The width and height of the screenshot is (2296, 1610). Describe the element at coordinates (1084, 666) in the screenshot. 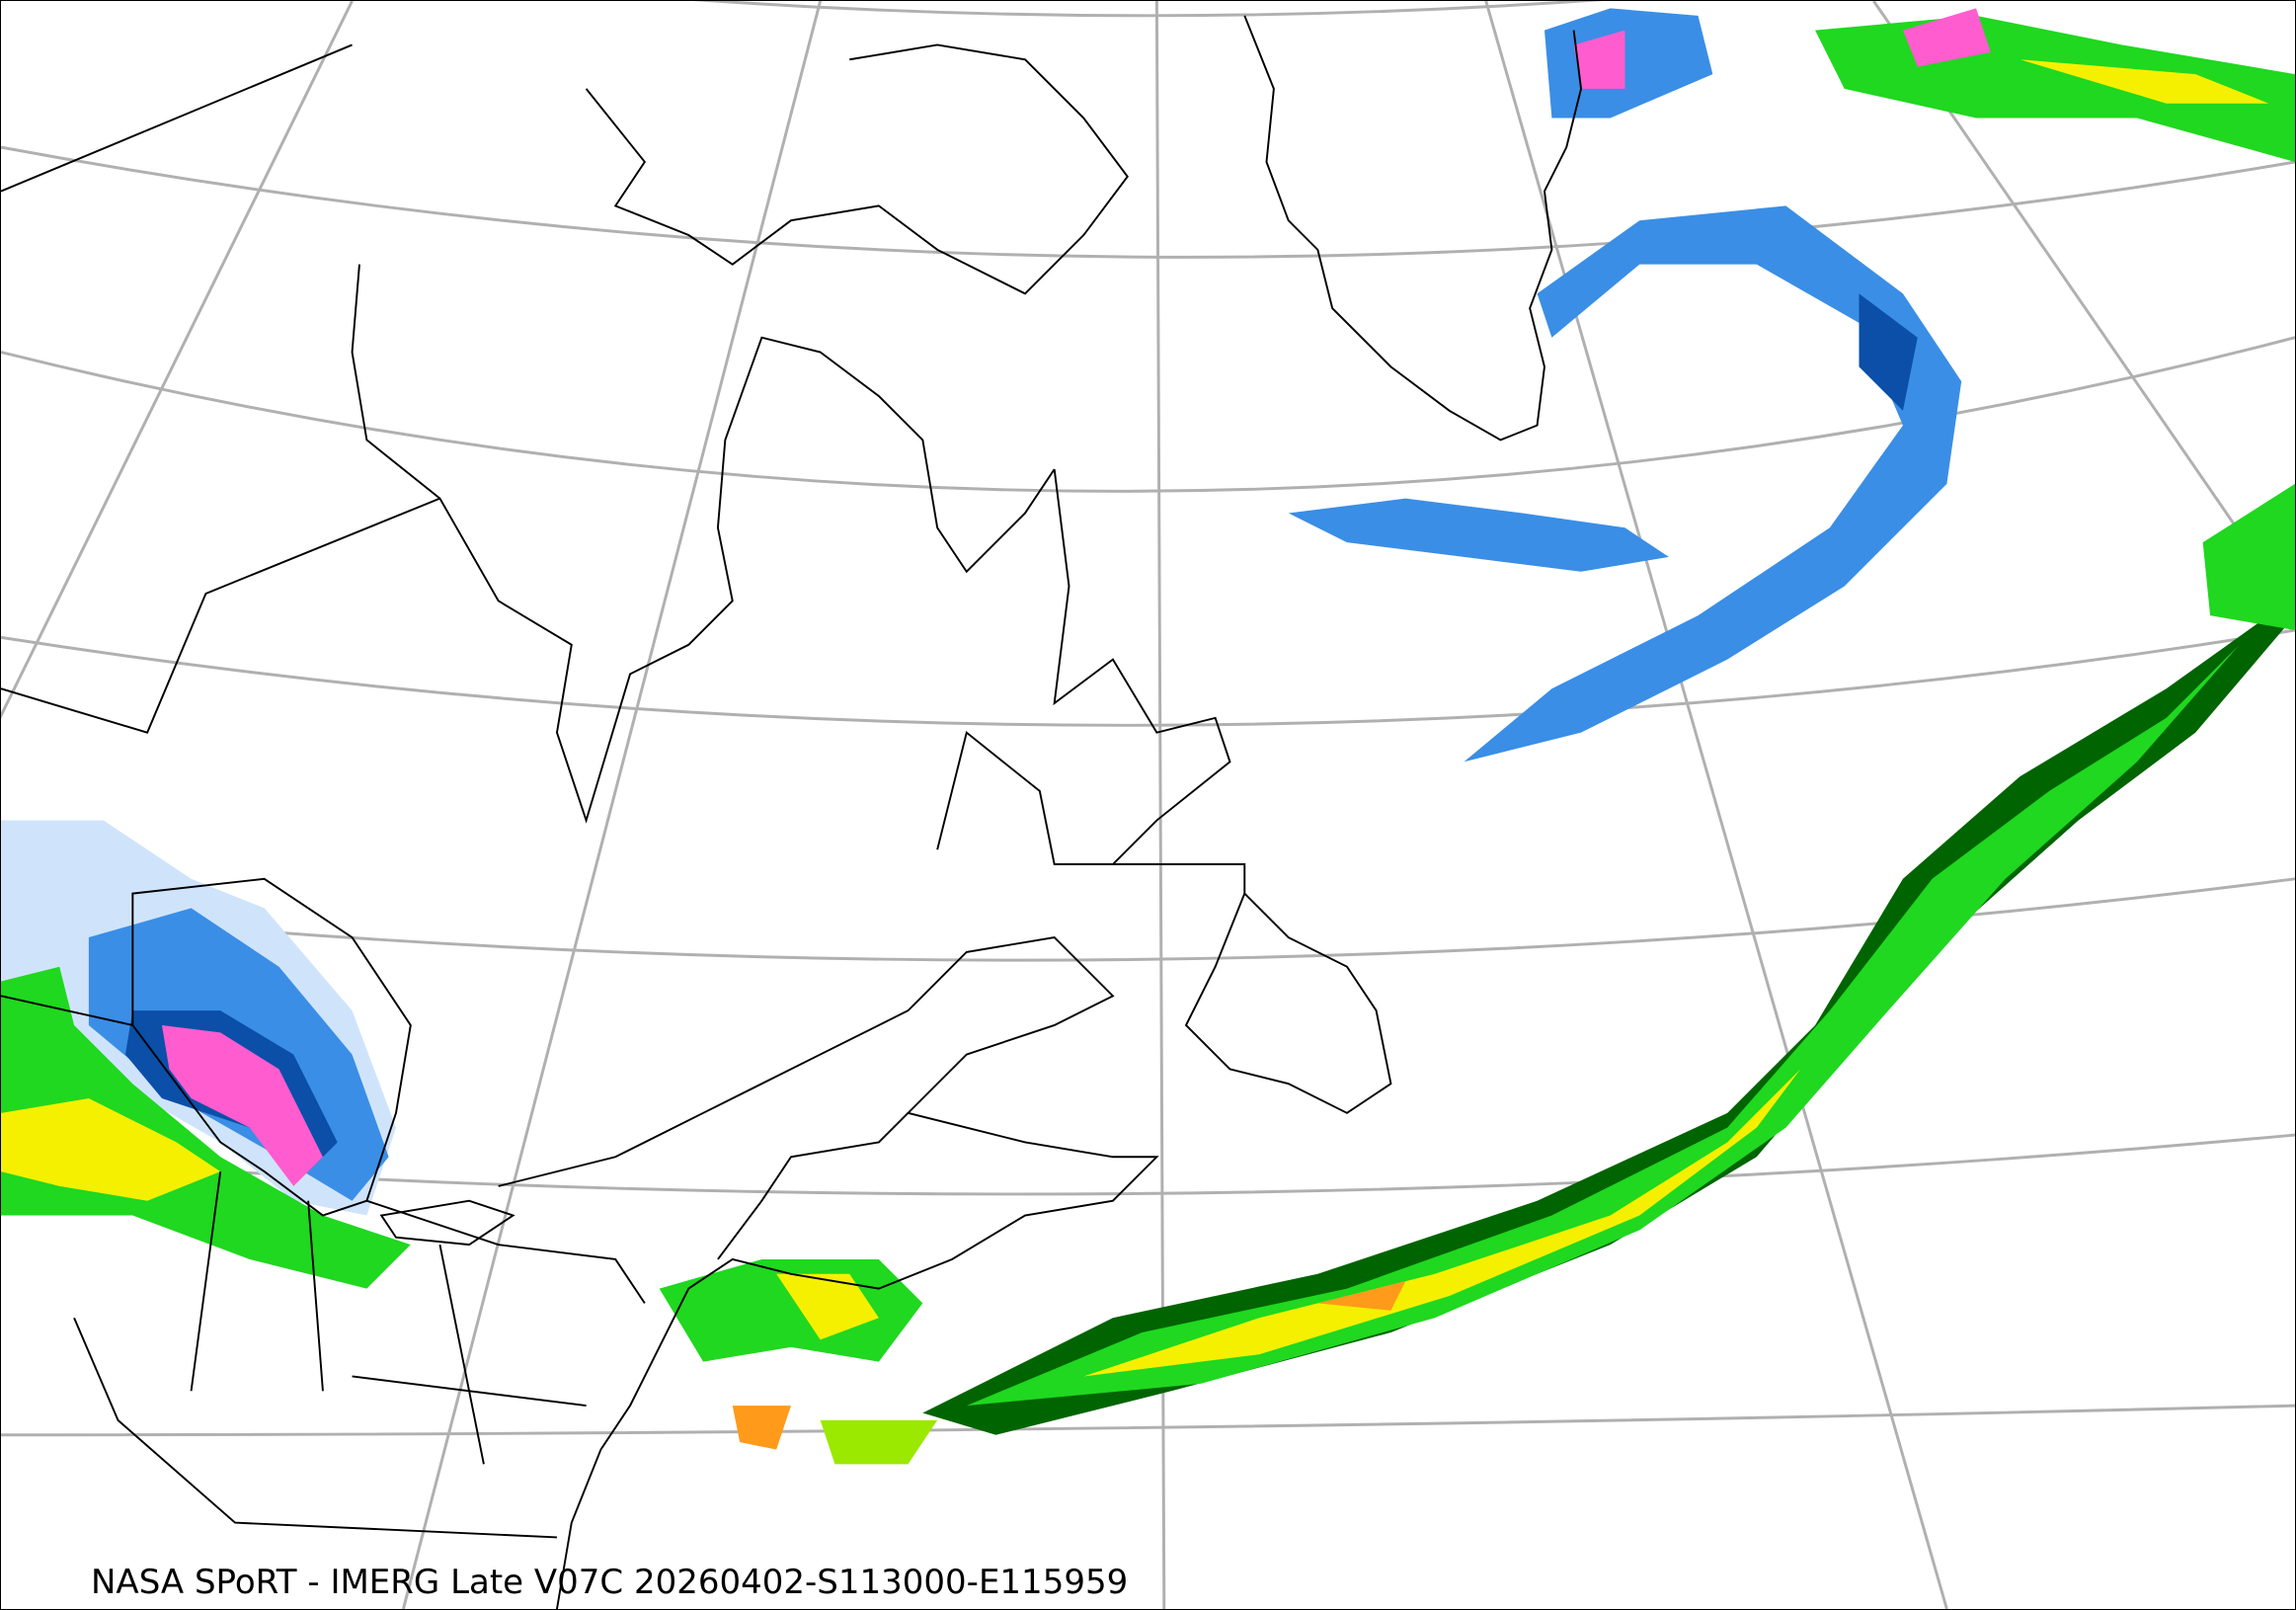

I see `labrador-coast` at that location.